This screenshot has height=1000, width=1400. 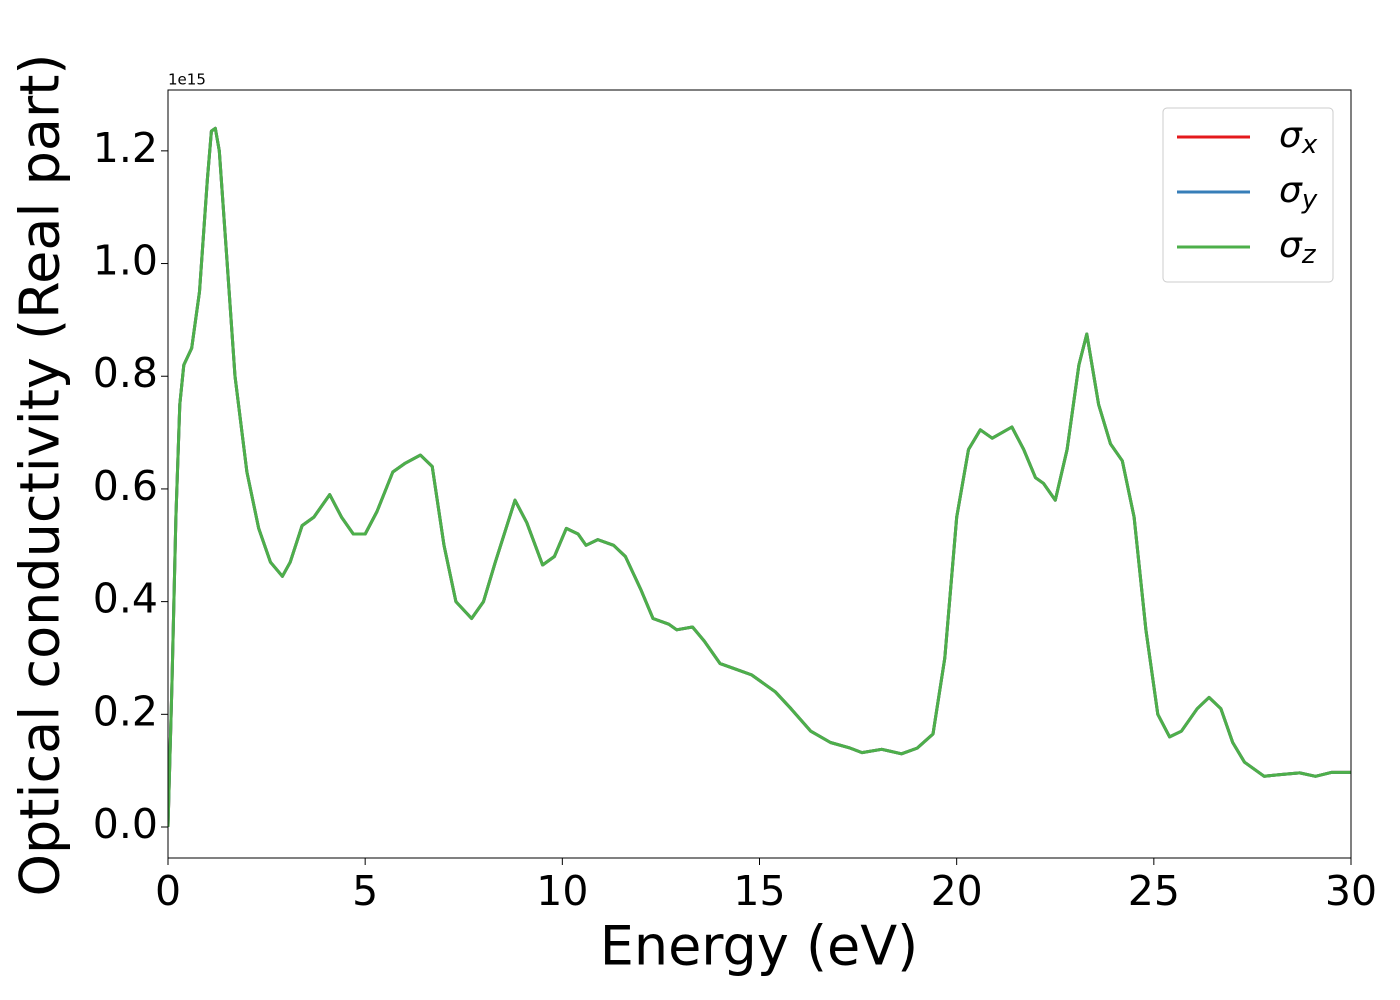 I want to click on x-axis-title: Energy (eV), so click(x=759, y=946).